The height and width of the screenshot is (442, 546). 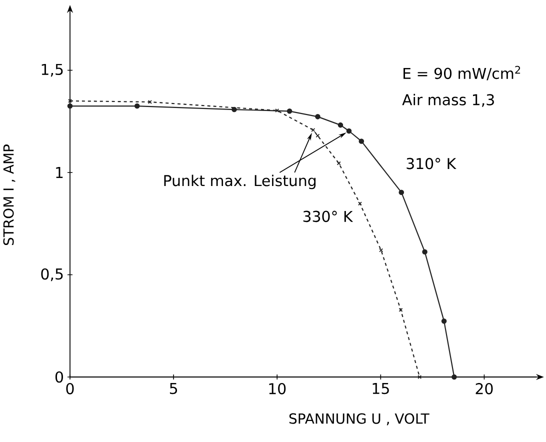 What do you see at coordinates (448, 100) in the screenshot?
I see `annotation: Air mass 1,3` at bounding box center [448, 100].